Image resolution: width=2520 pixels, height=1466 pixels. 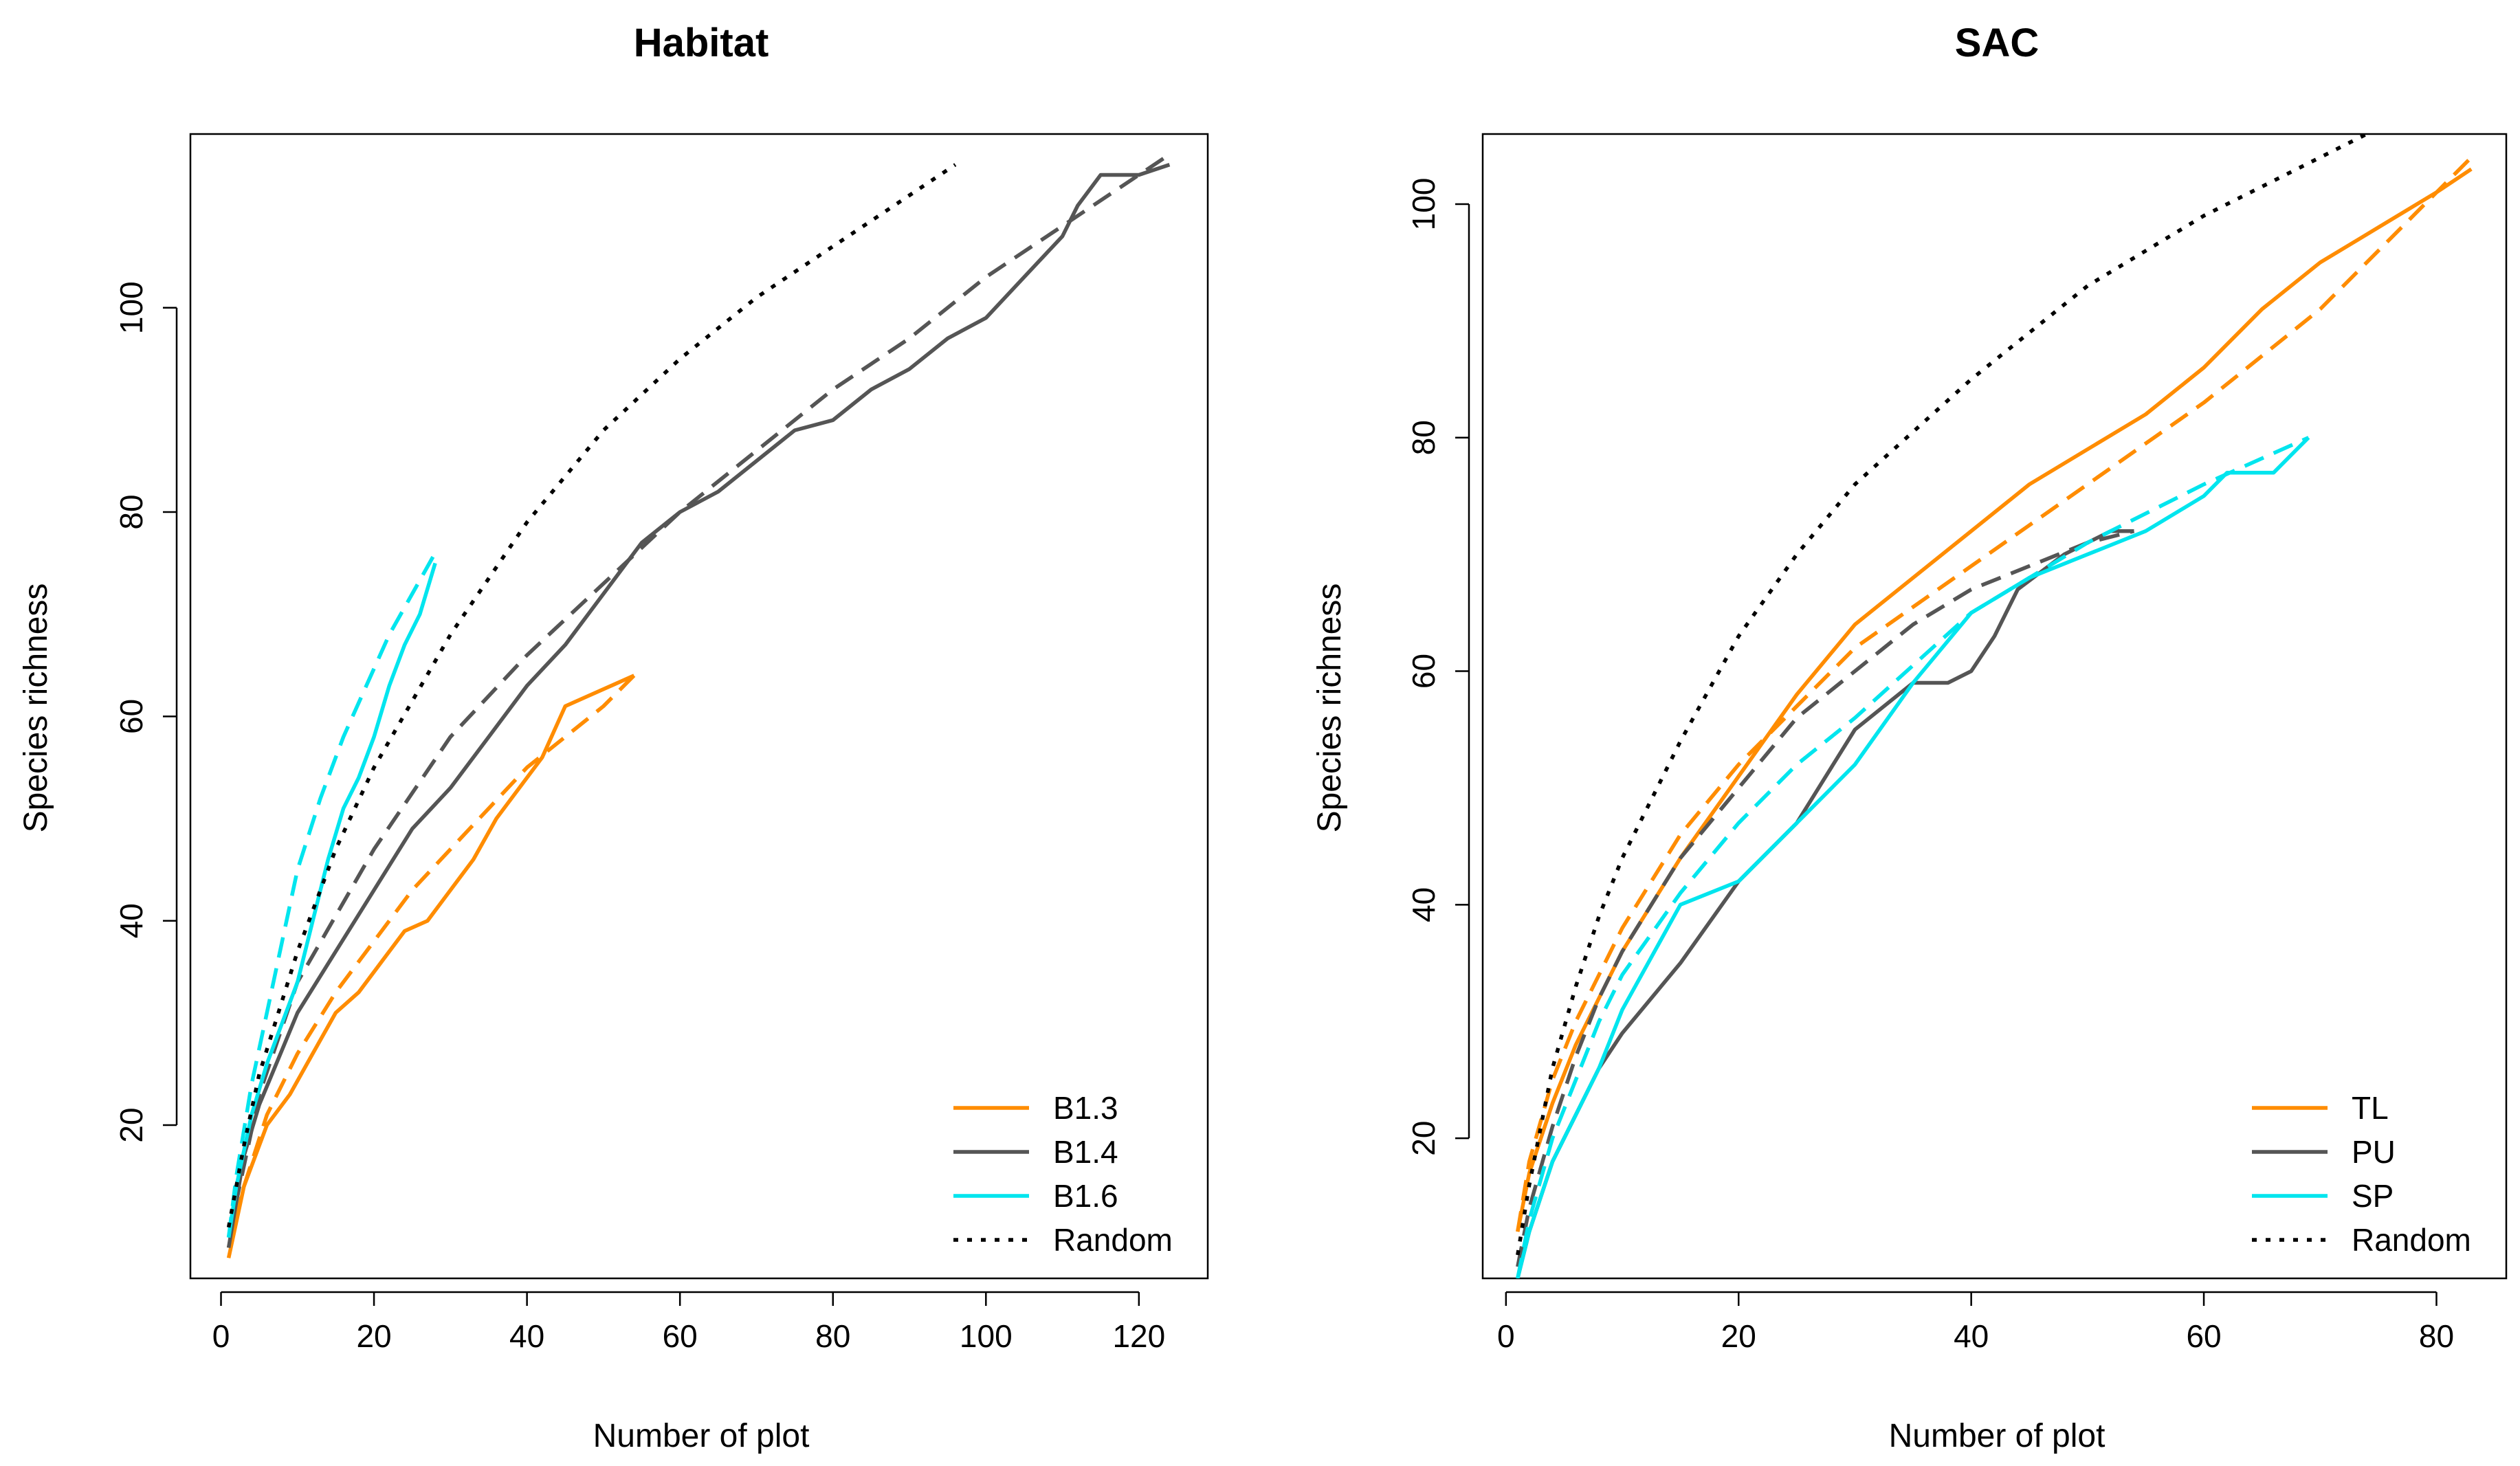 I want to click on panel-habitat-y-tick-label: 40, so click(x=131, y=920).